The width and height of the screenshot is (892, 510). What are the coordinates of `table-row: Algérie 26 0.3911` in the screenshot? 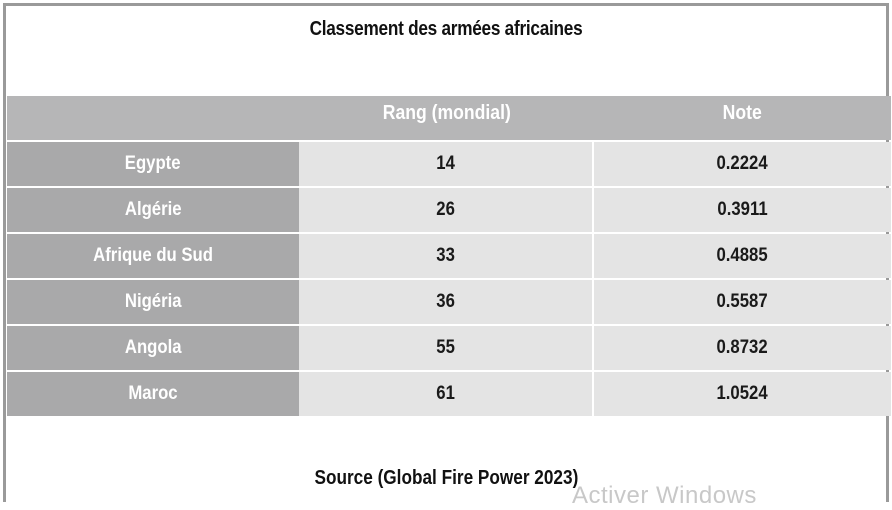 It's located at (449, 210).